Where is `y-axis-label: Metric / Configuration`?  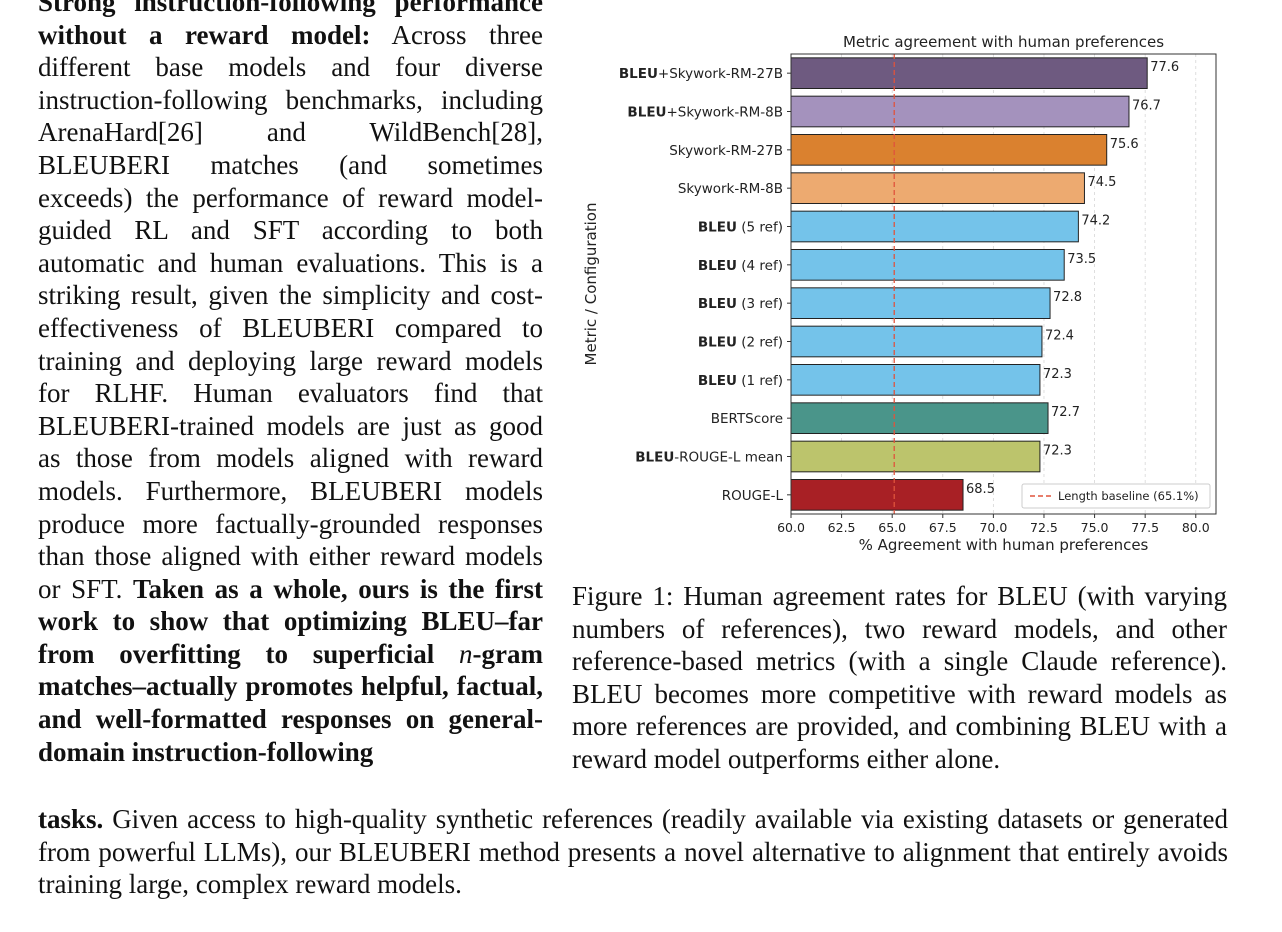 y-axis-label: Metric / Configuration is located at coordinates (591, 284).